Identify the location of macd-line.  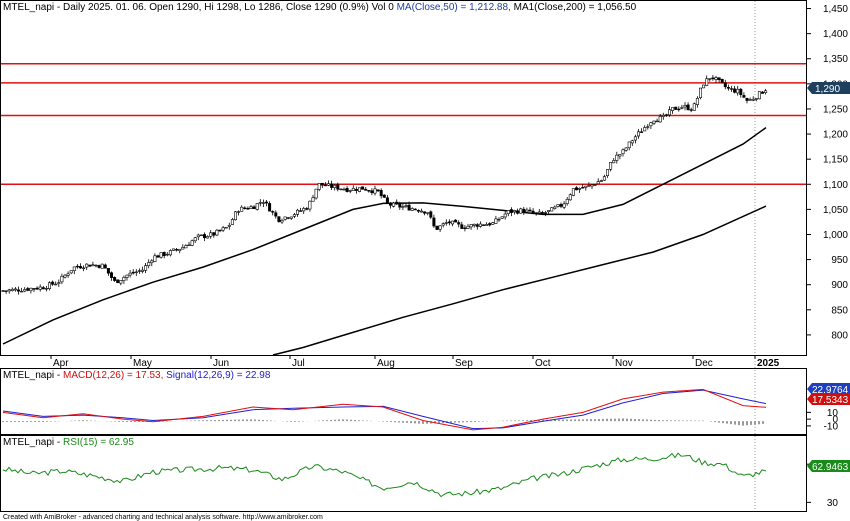
(384, 409).